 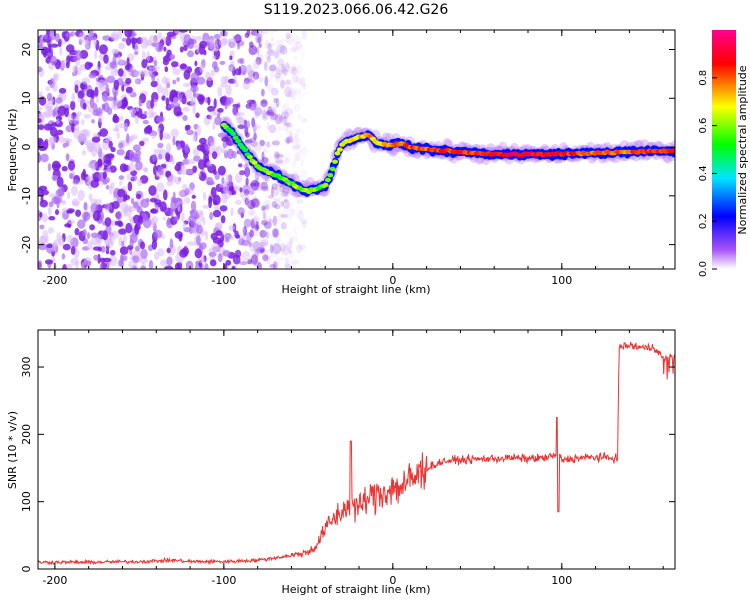 What do you see at coordinates (355, 289) in the screenshot?
I see `spectrogram-x-label: Height of straight line (km)` at bounding box center [355, 289].